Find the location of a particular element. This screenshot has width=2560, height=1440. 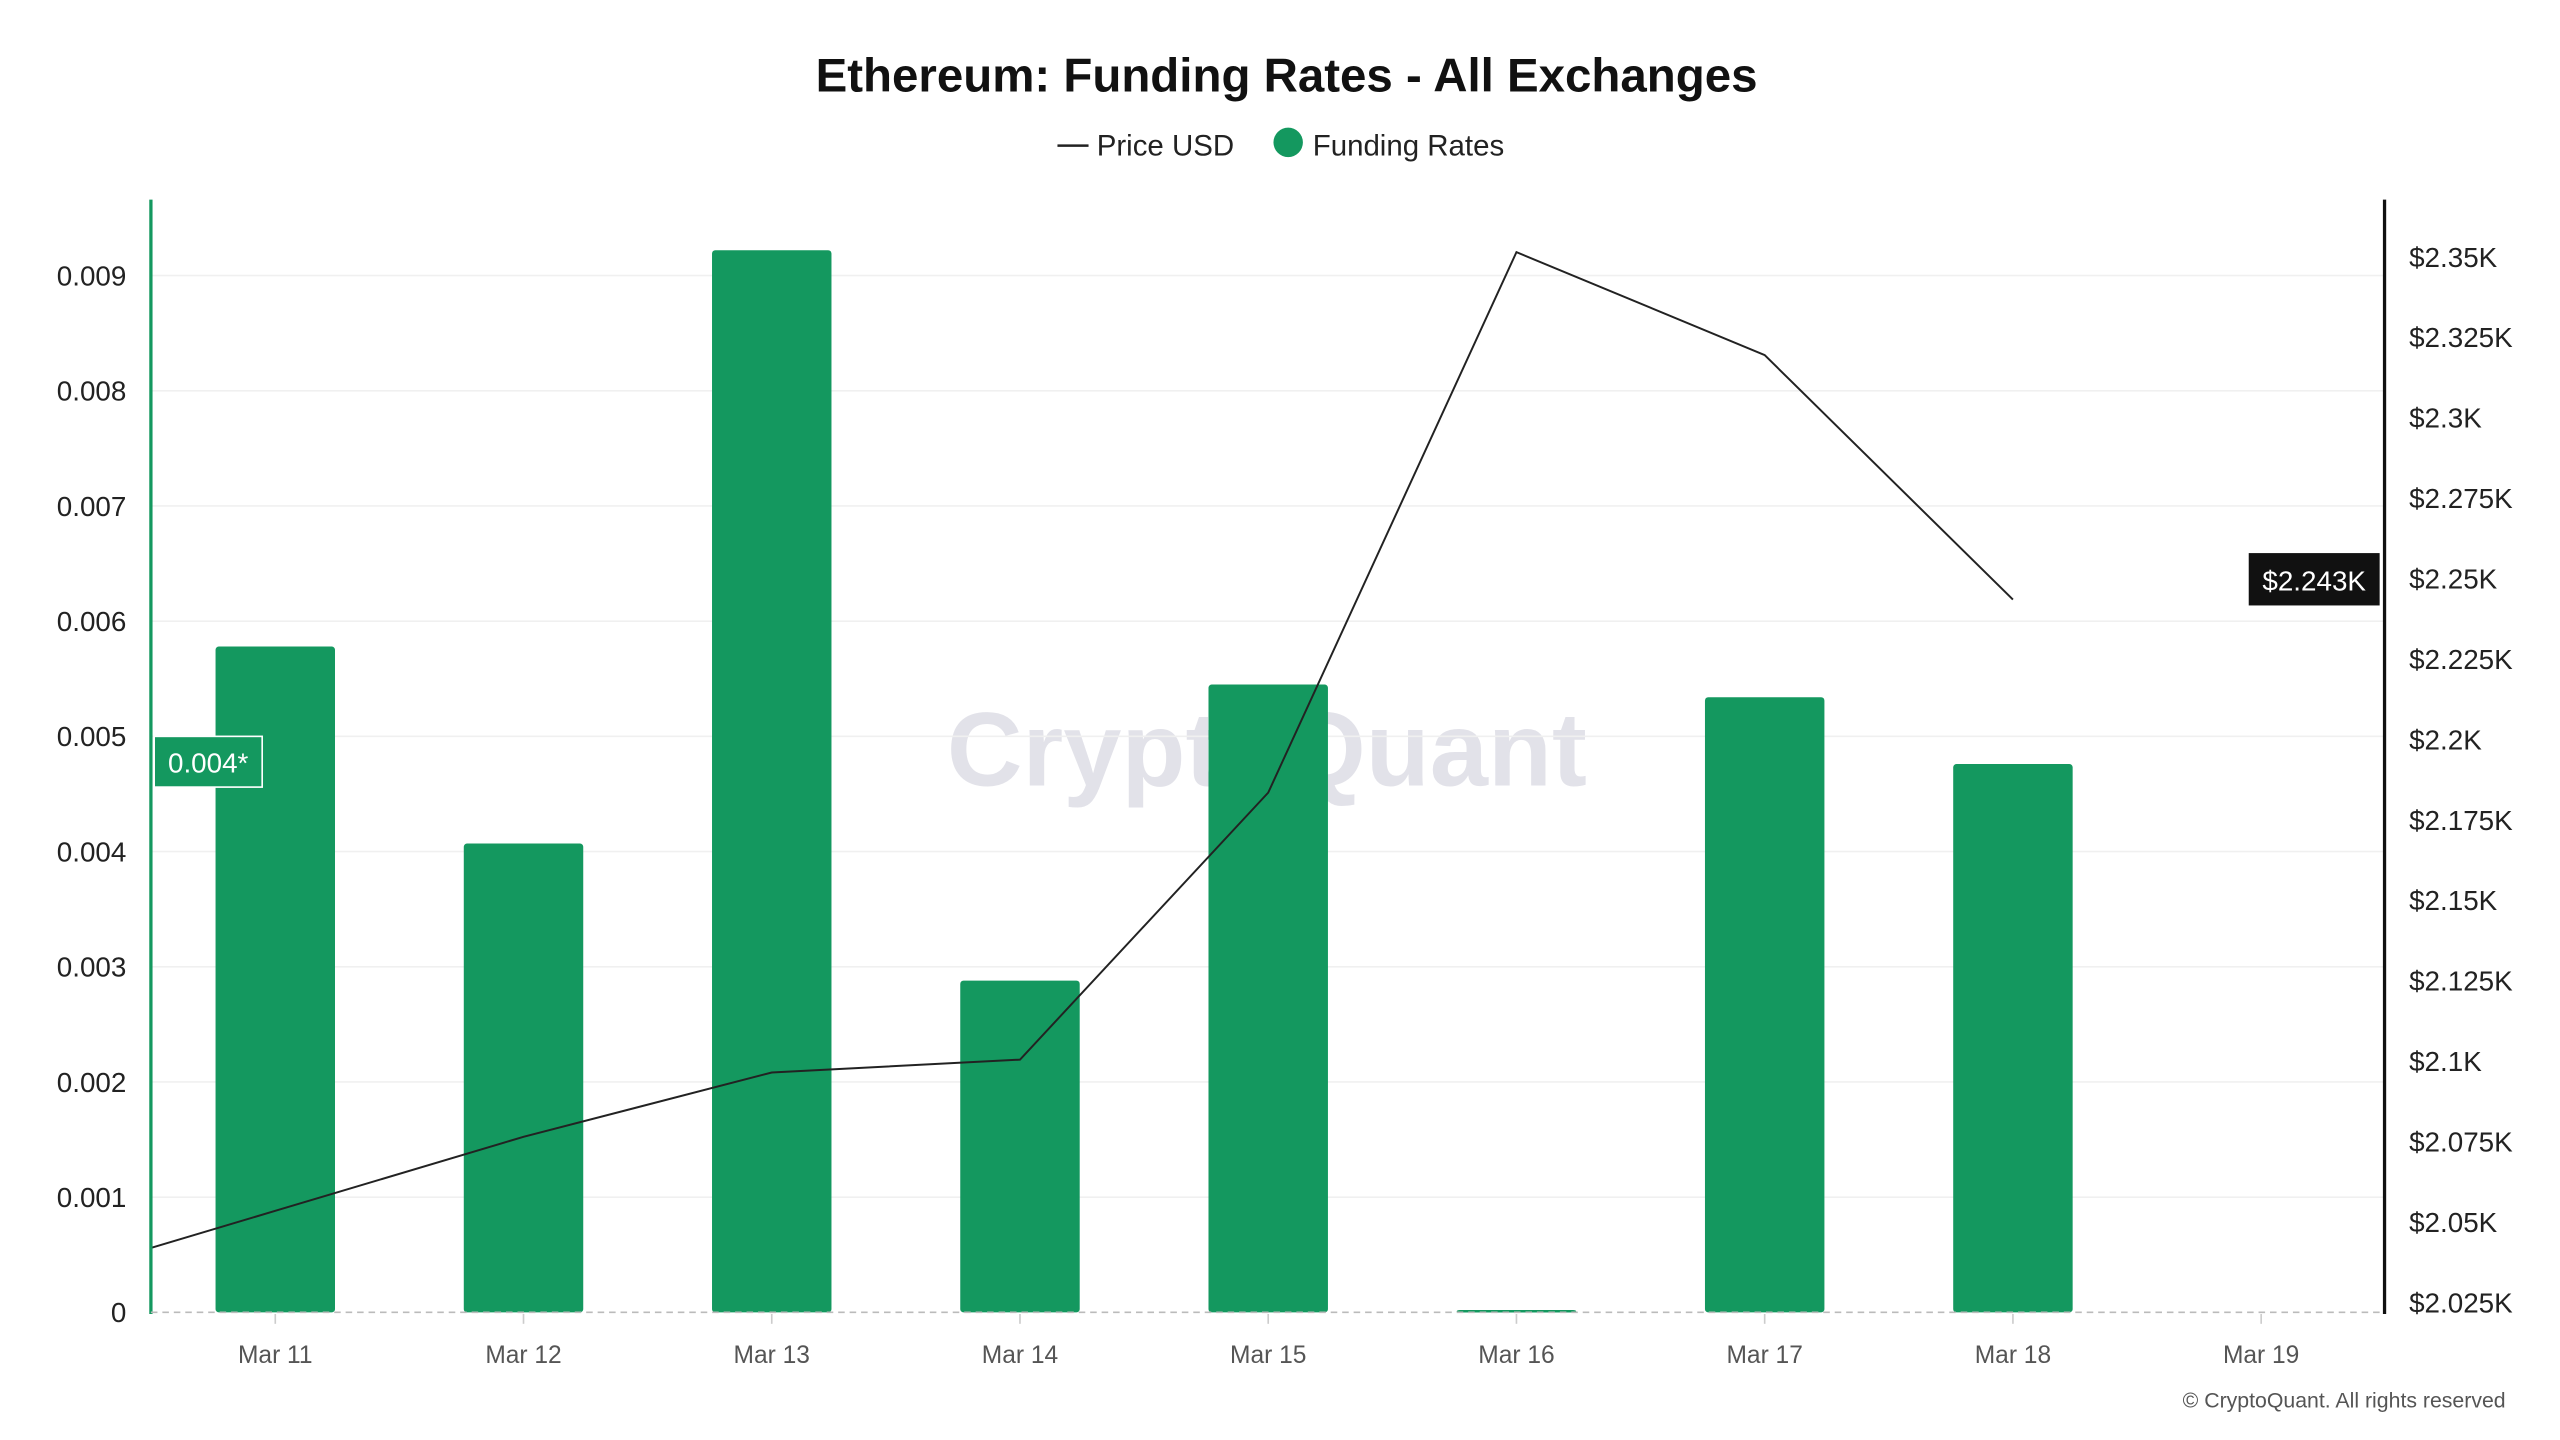

left-tick-label: 0.003 is located at coordinates (92, 967).